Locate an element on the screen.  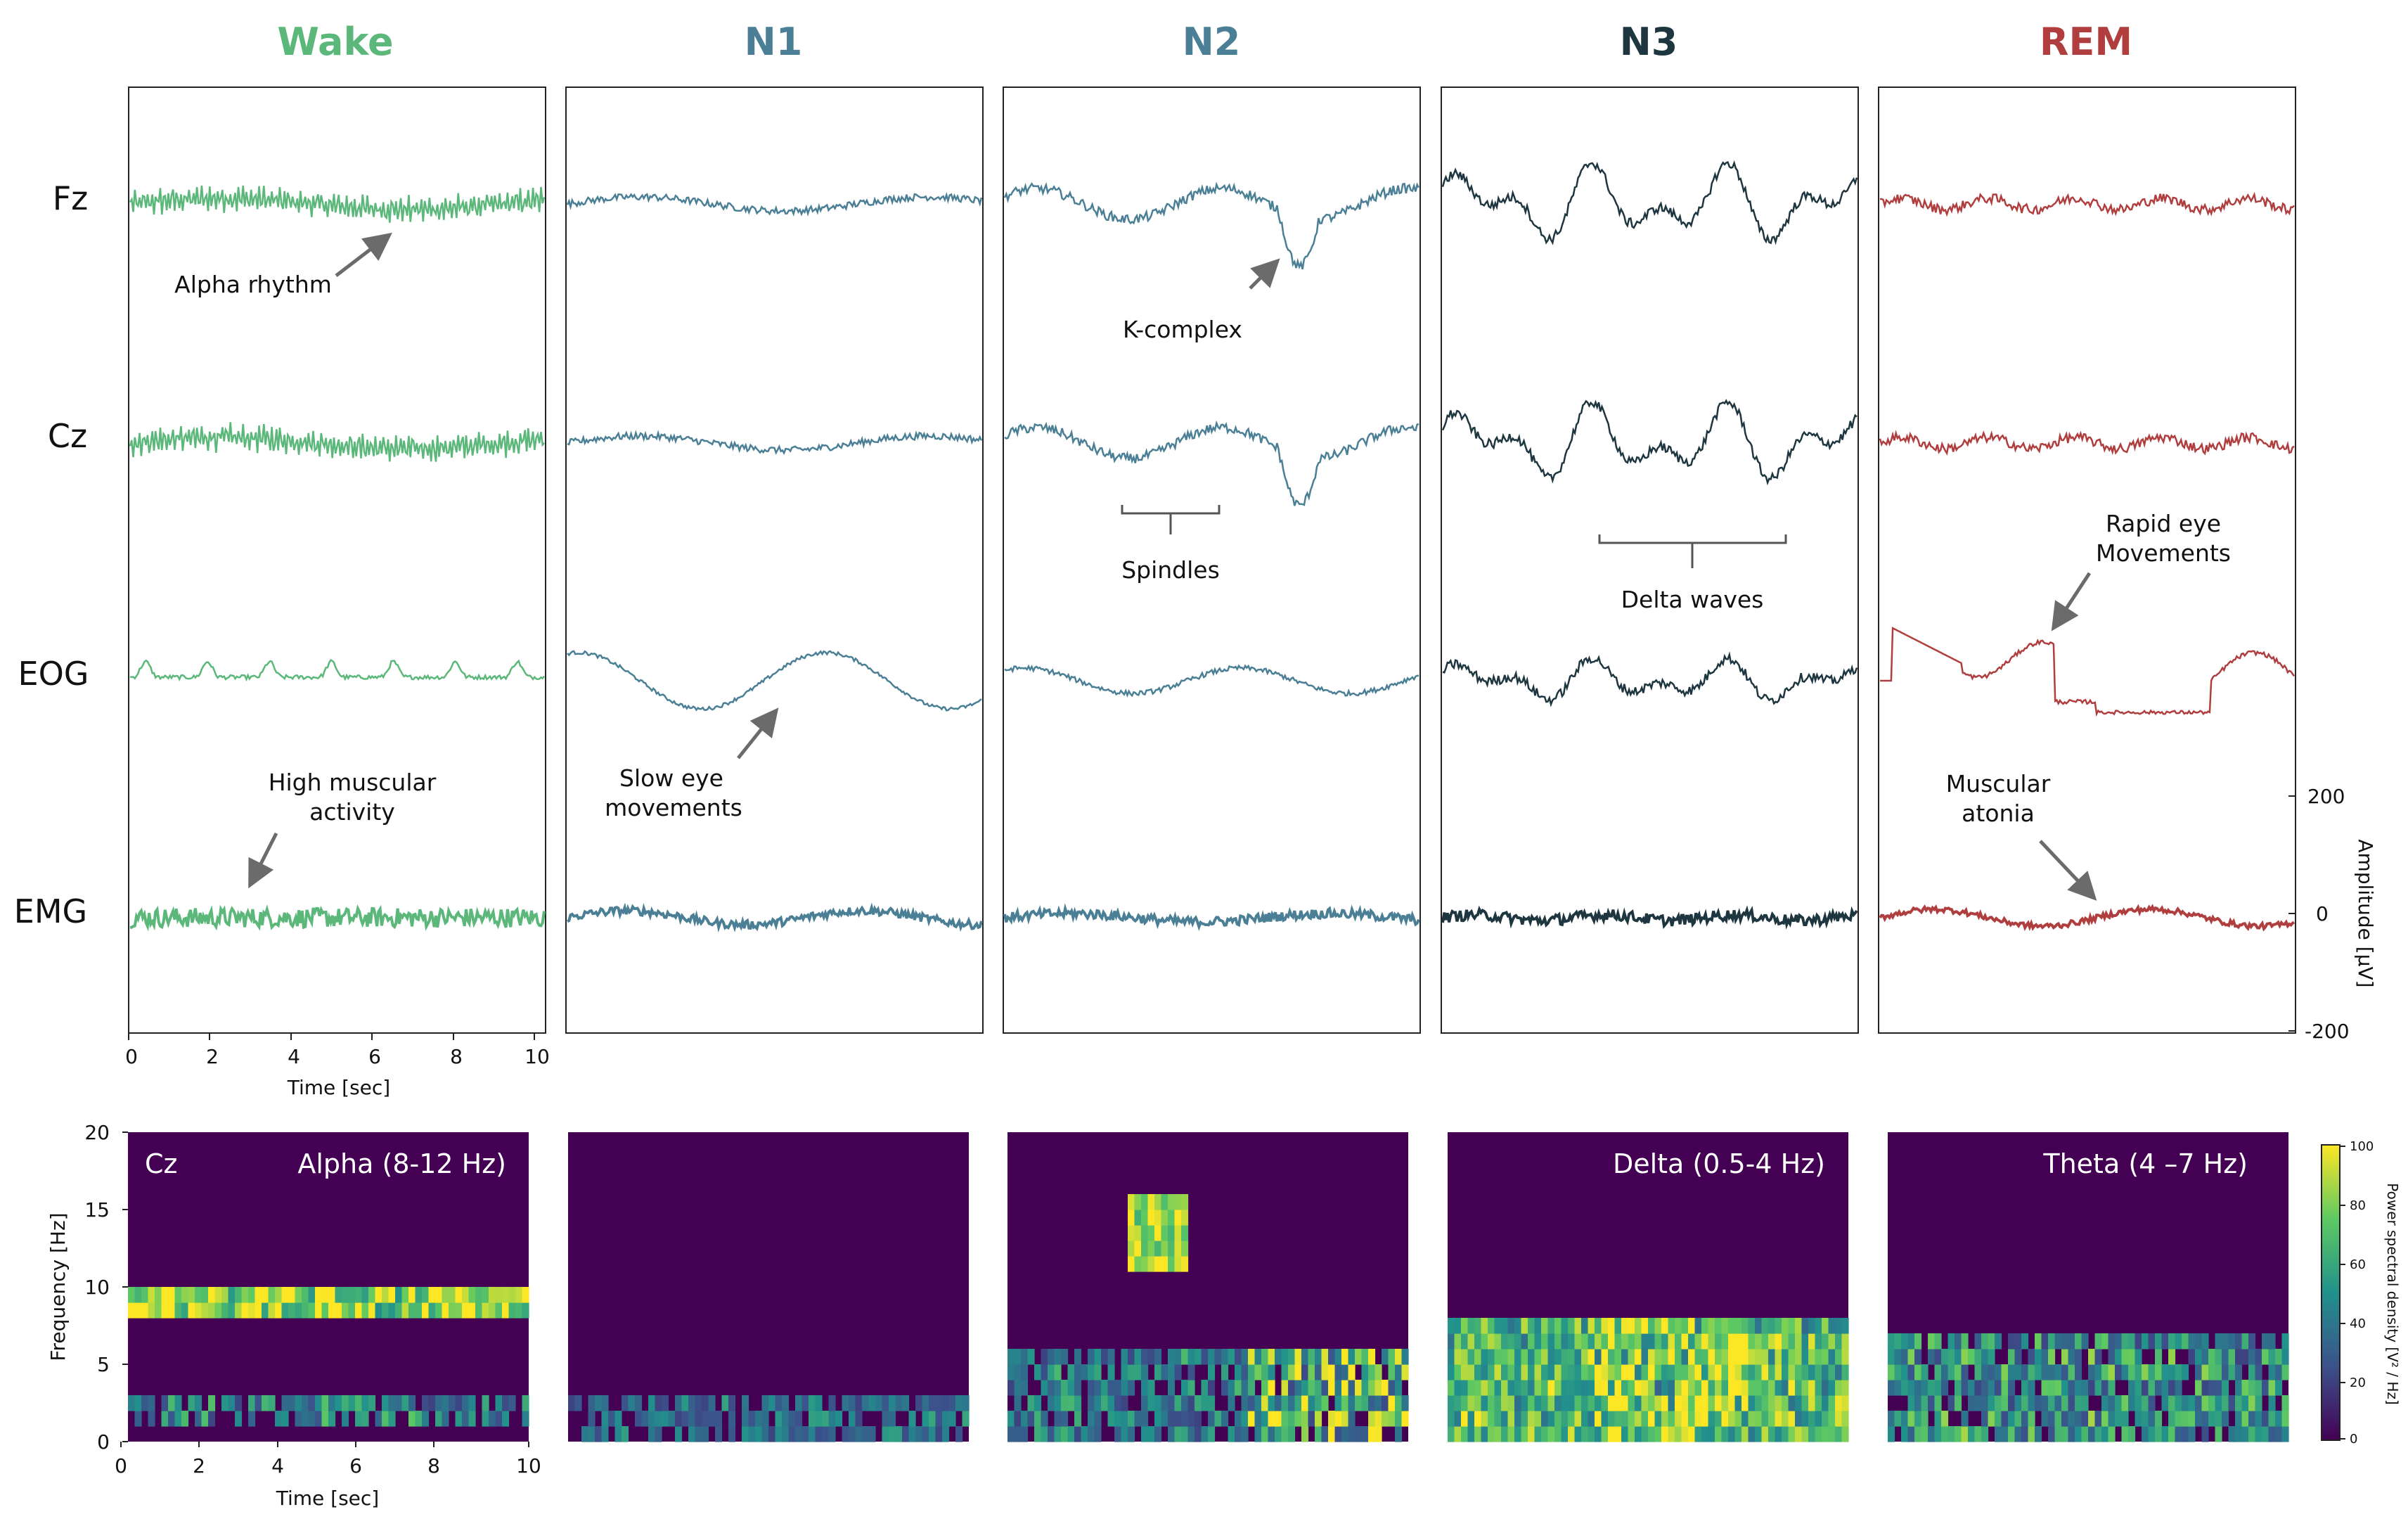
arrow-k-complex is located at coordinates (1264, 274).